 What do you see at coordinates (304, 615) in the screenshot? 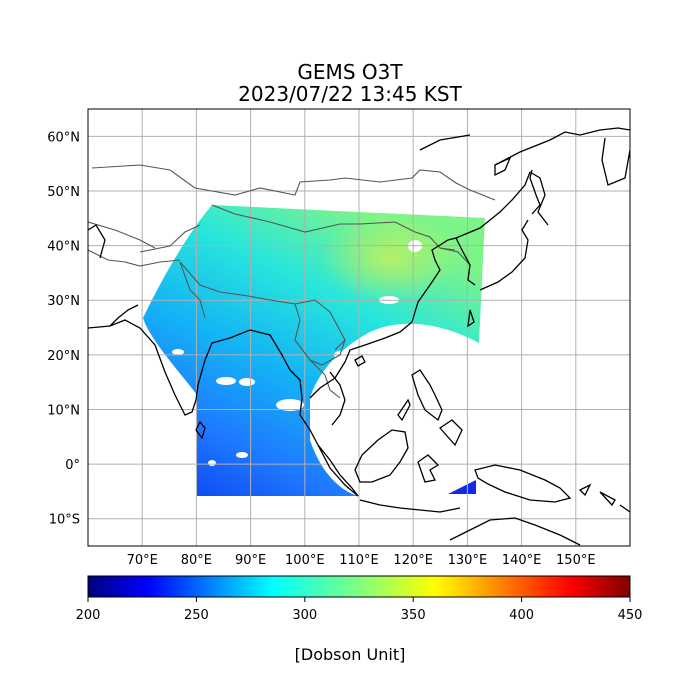
I see `colorbar-tick-label: 300` at bounding box center [304, 615].